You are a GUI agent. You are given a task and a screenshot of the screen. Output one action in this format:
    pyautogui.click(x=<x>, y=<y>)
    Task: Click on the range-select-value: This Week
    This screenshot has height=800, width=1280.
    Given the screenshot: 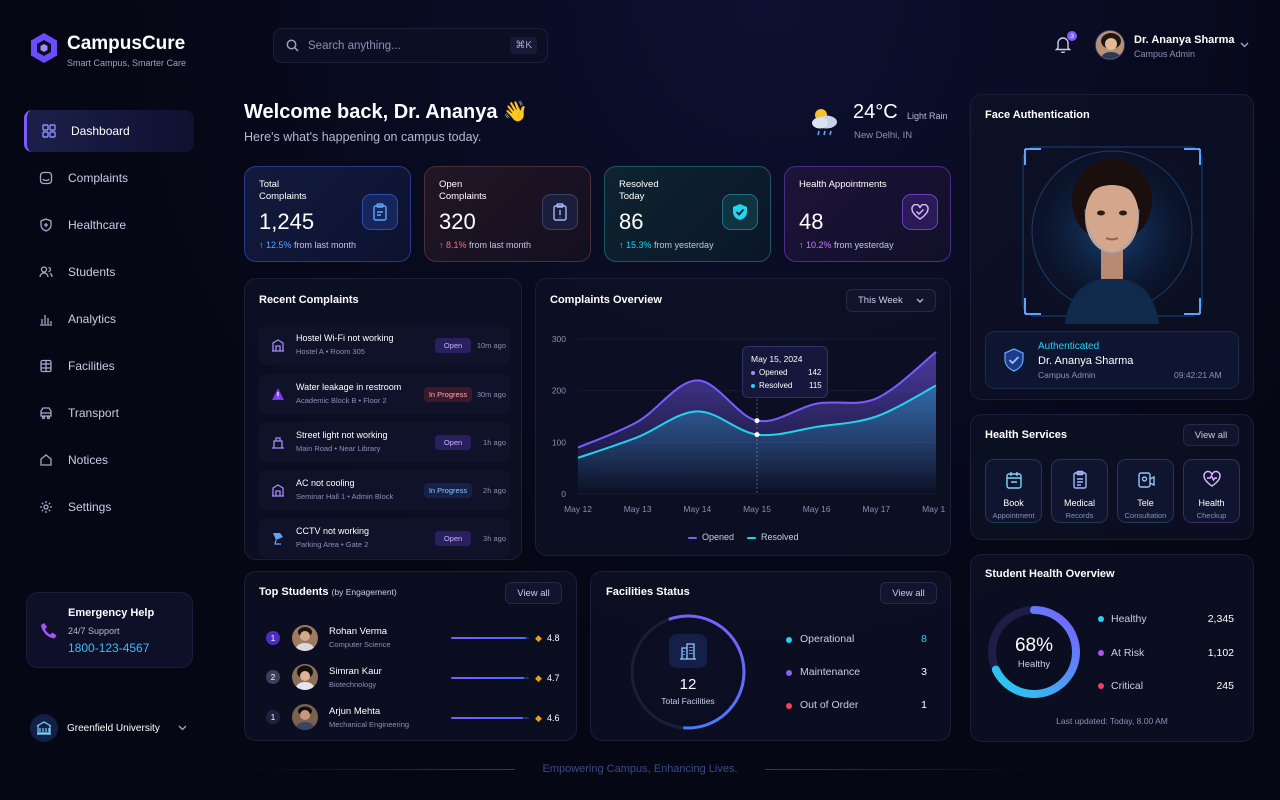 What is the action you would take?
    pyautogui.click(x=880, y=300)
    